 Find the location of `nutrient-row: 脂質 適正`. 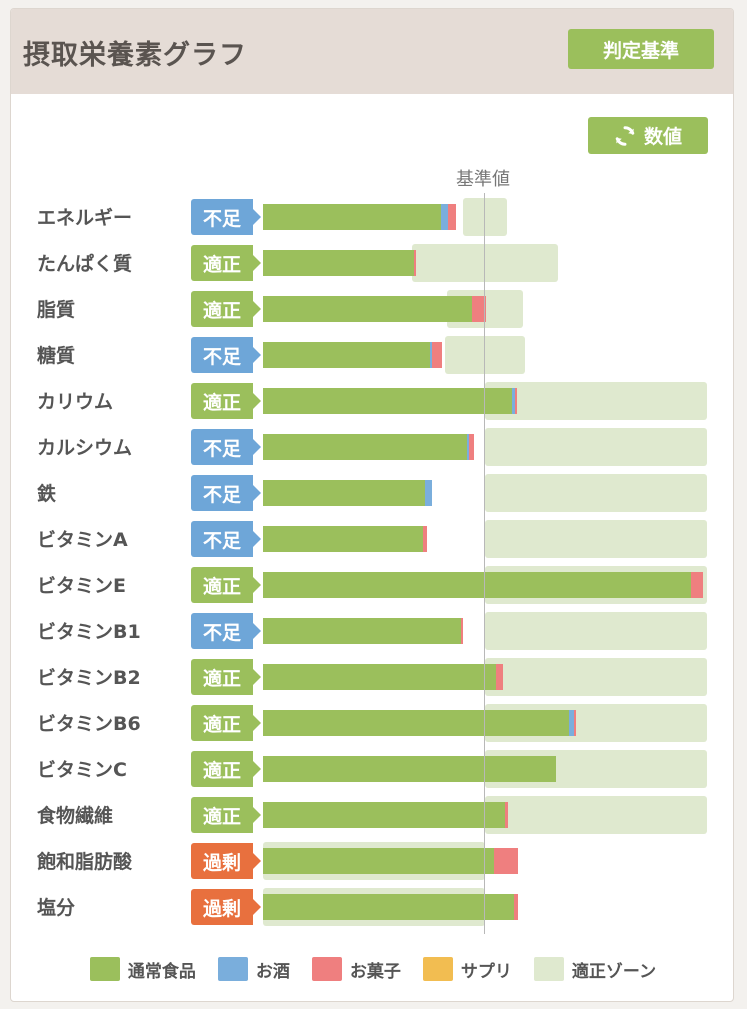

nutrient-row: 脂質 適正 is located at coordinates (372, 309).